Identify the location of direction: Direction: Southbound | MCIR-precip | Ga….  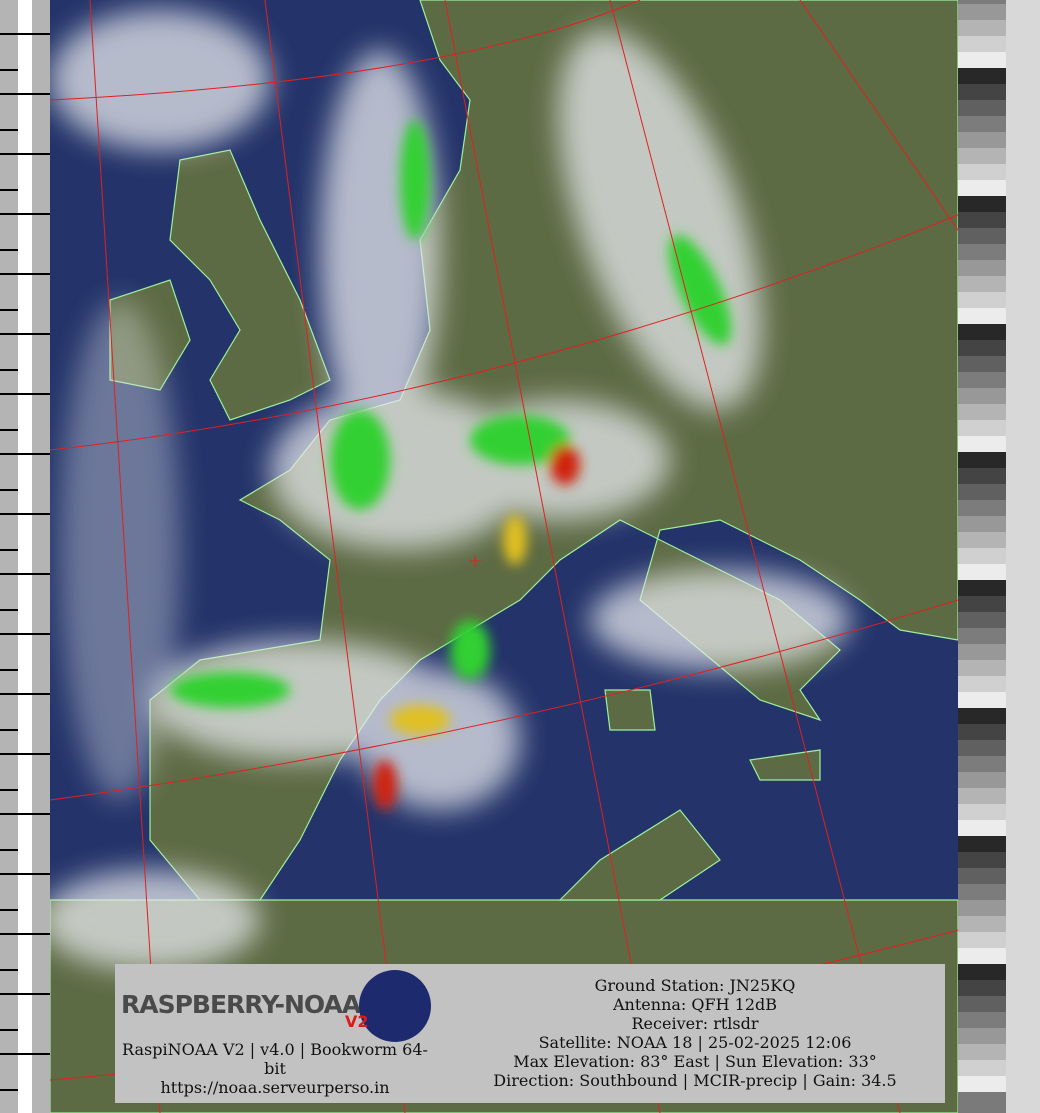
(695, 1080).